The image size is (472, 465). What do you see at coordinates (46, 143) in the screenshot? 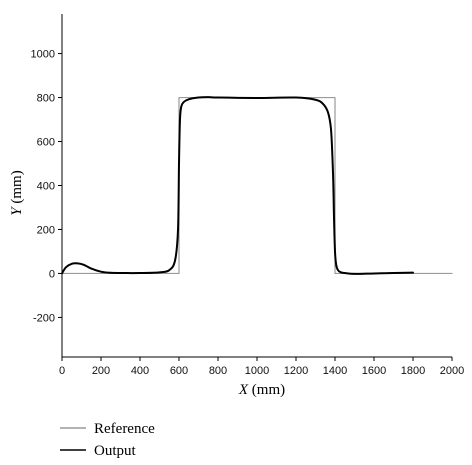
I see `y-tick-label: 600` at bounding box center [46, 143].